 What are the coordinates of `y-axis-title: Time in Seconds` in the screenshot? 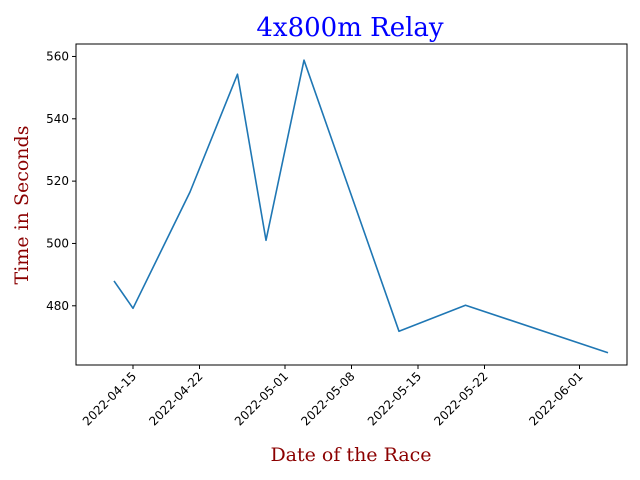 It's located at (22, 205).